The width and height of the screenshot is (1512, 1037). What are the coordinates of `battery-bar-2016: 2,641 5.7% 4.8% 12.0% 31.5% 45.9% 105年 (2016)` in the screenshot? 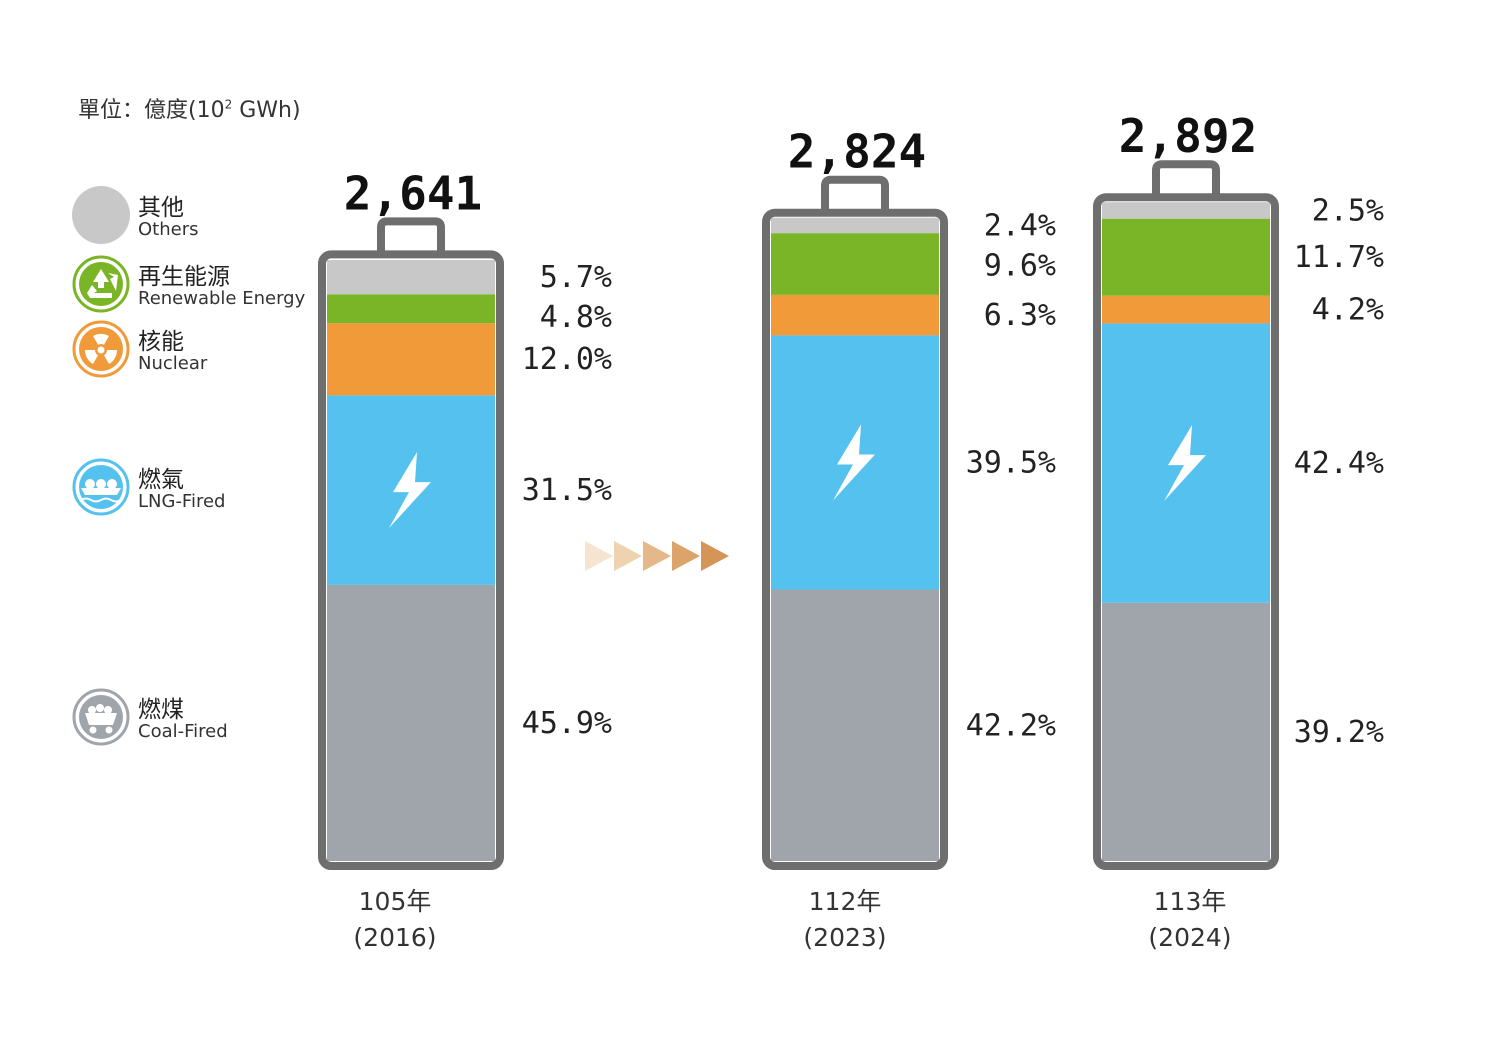 It's located at (465, 559).